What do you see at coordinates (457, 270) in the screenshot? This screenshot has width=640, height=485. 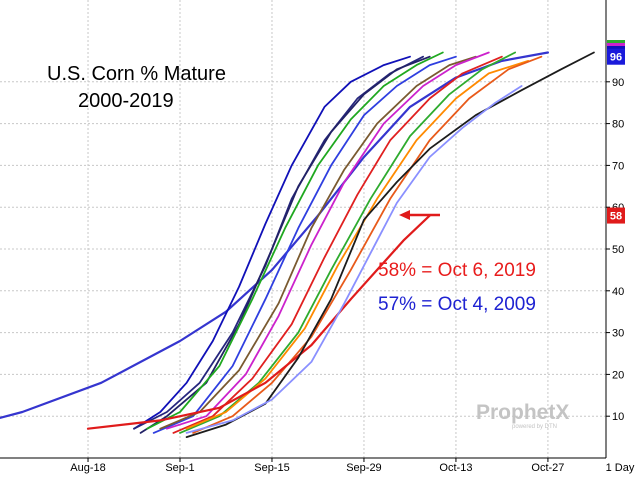 I see `annotation-2019: 58% = Oct 6, 2019` at bounding box center [457, 270].